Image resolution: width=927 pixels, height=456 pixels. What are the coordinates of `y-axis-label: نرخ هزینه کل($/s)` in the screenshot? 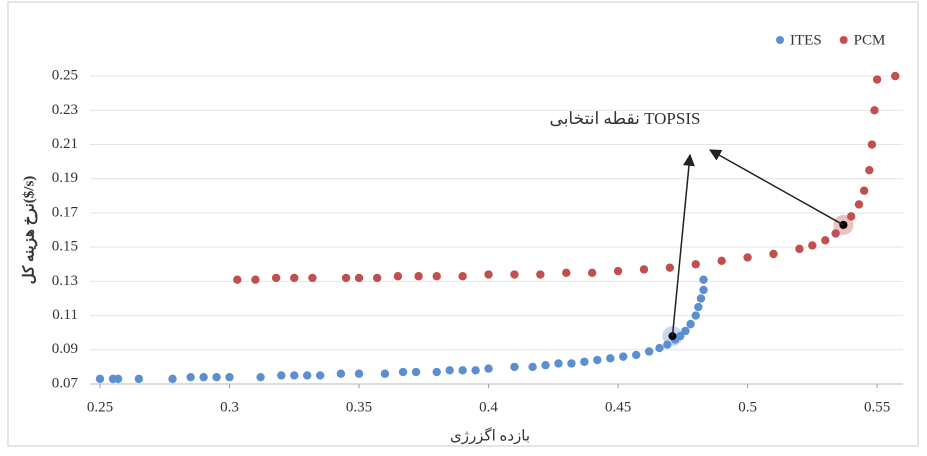 It's located at (29, 230).